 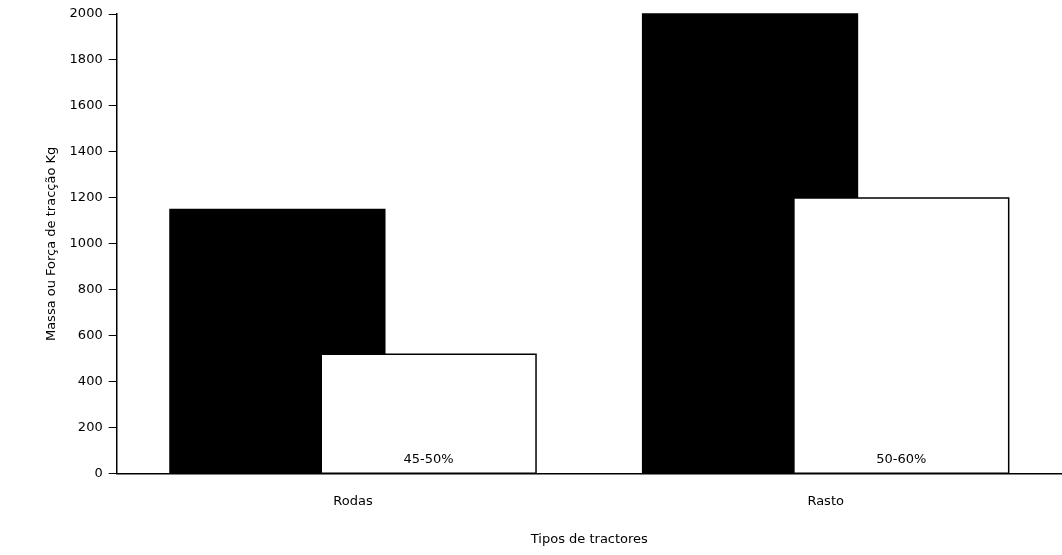 What do you see at coordinates (86, 59) in the screenshot?
I see `y-tick-label: 1800` at bounding box center [86, 59].